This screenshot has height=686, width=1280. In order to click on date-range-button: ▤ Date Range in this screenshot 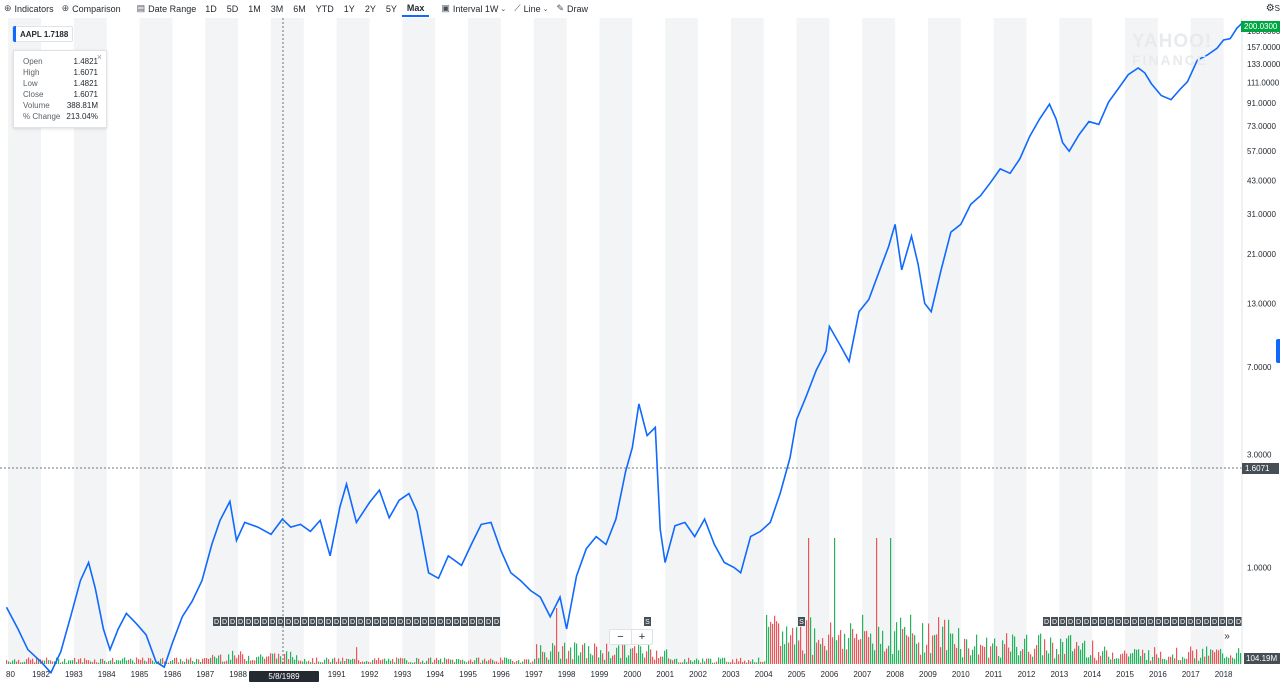, I will do `click(167, 8)`.